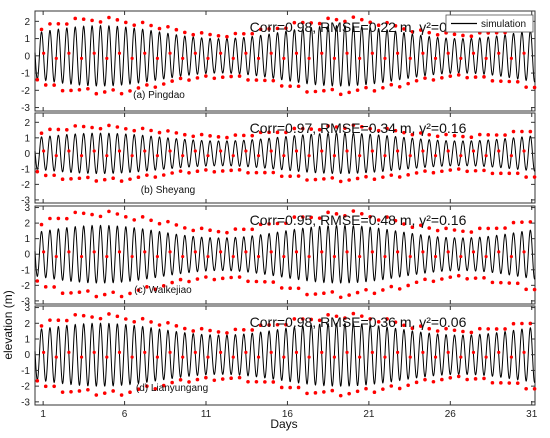 The height and width of the screenshot is (438, 550). Describe the element at coordinates (27, 239) in the screenshot. I see `panel-c-y-tick-label: 1` at that location.